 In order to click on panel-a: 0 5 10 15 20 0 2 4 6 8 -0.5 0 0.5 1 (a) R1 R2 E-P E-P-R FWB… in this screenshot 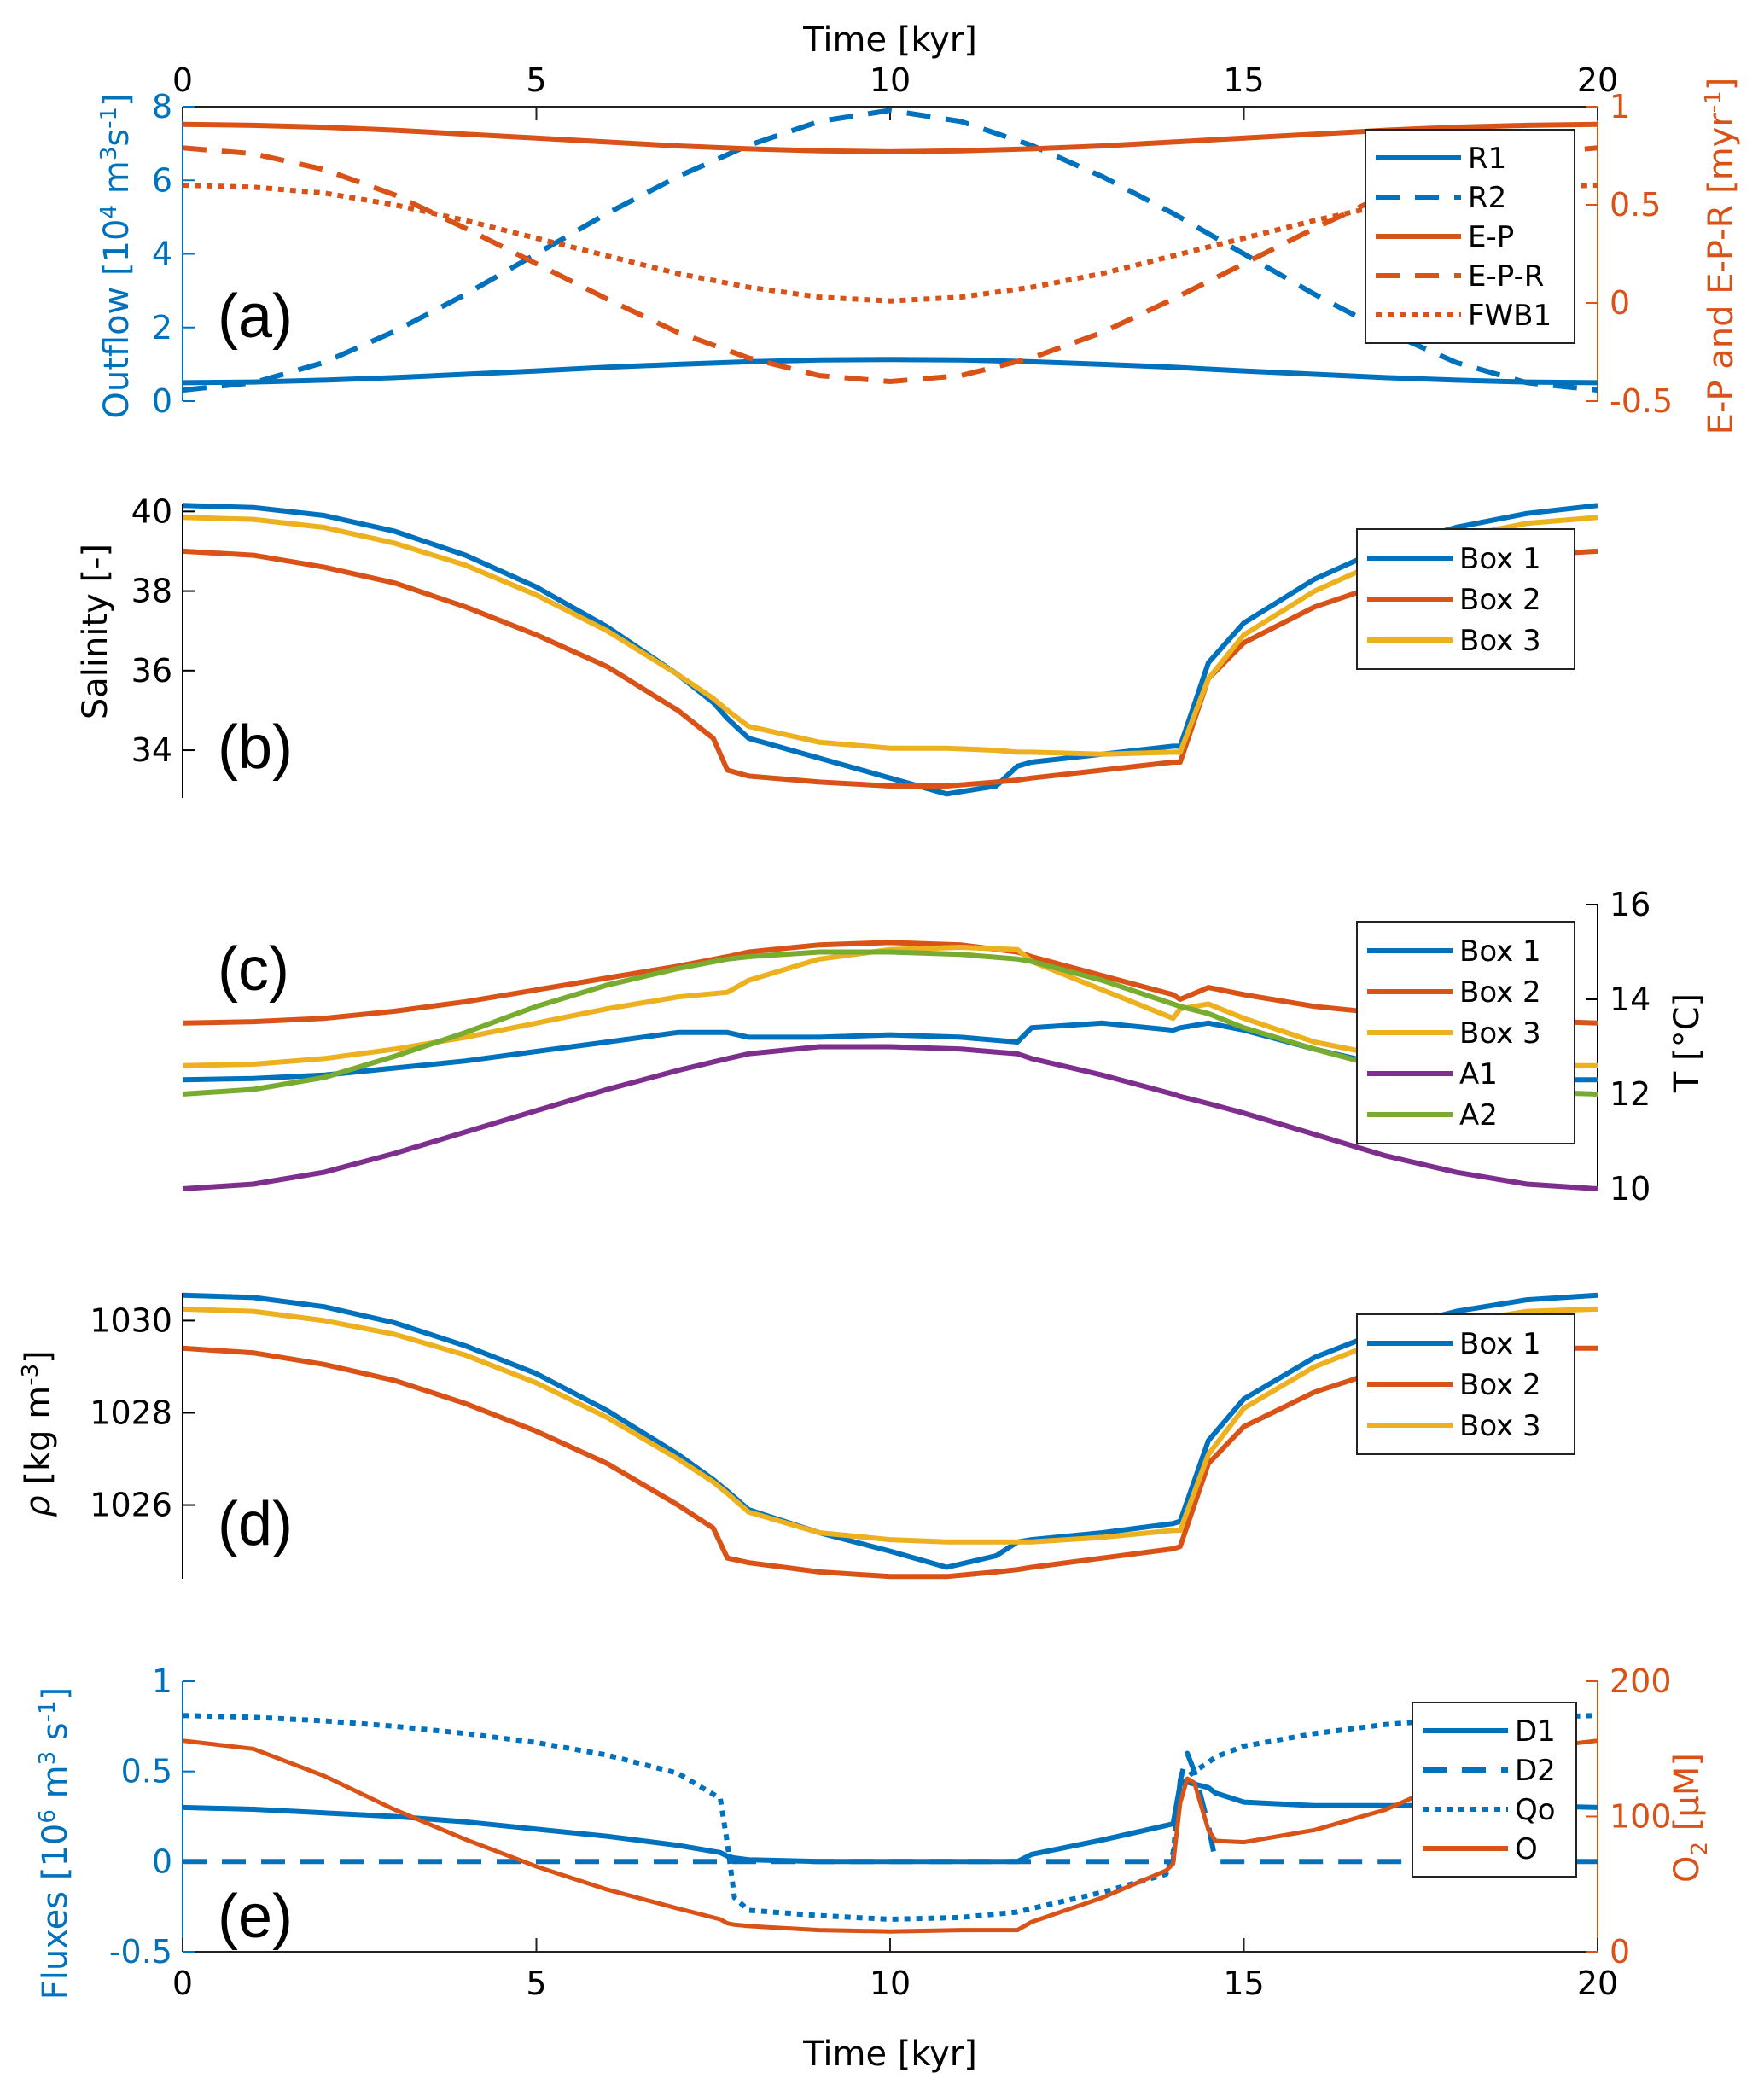, I will do `click(913, 240)`.